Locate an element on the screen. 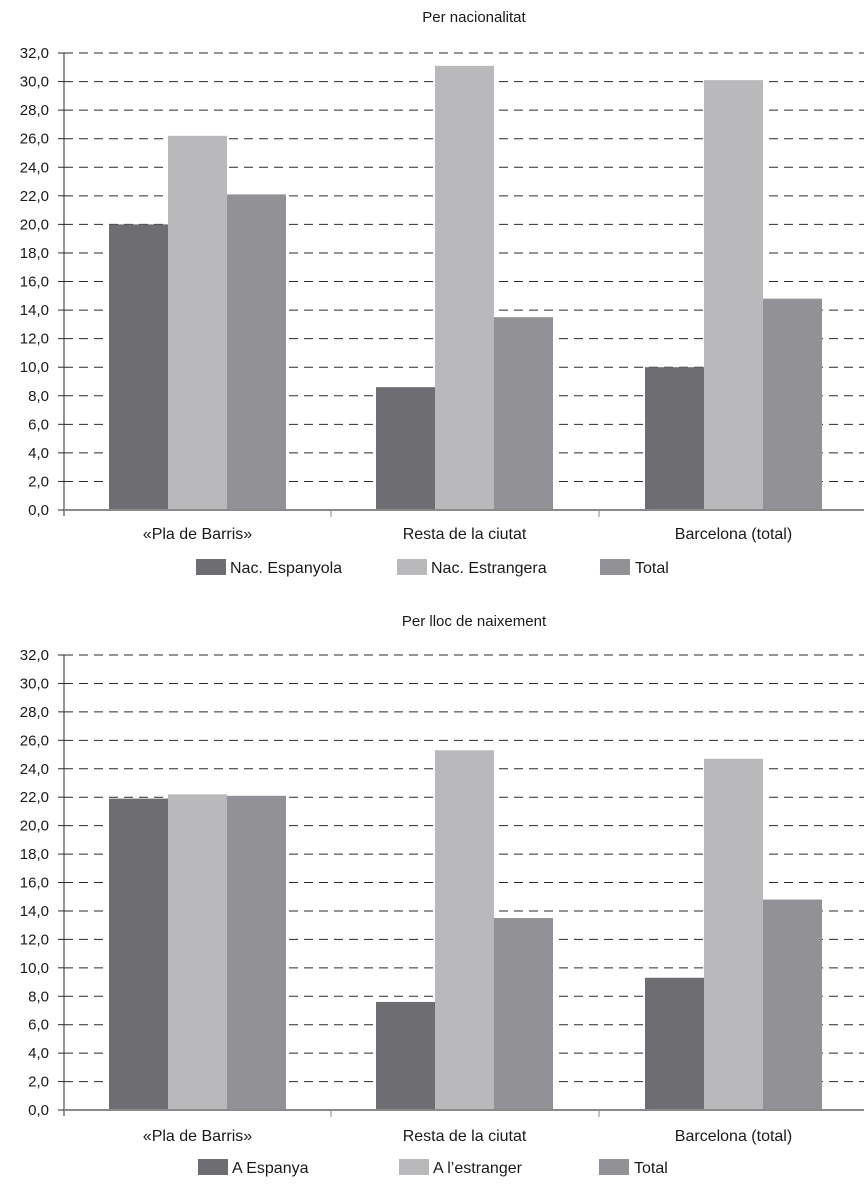  legend: Nac. Espanyola Nac. Estrangera Total is located at coordinates (432, 568).